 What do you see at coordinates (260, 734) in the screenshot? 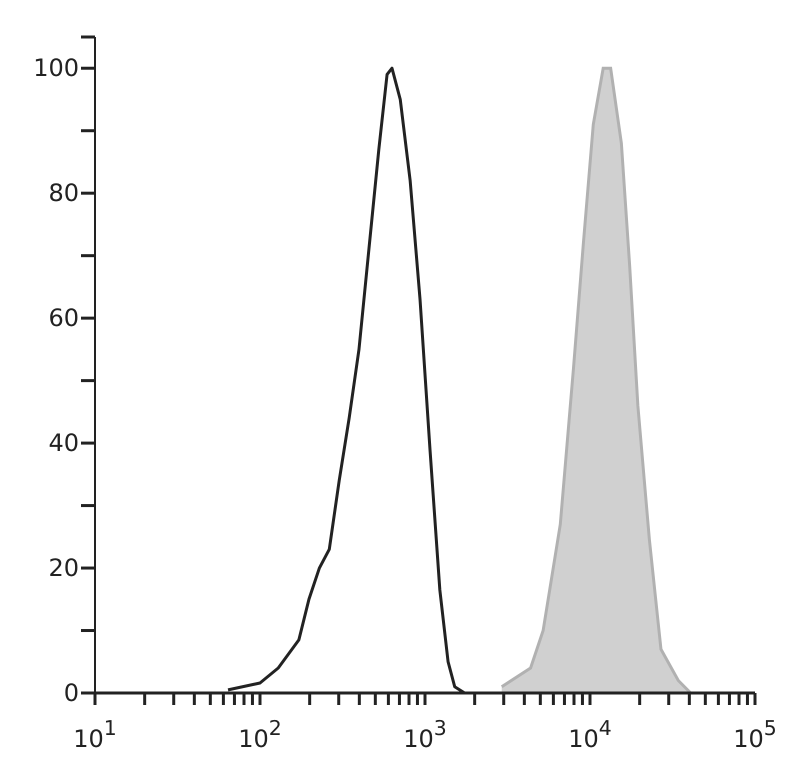
I see `x-tick-label: 10$^{2}$` at bounding box center [260, 734].